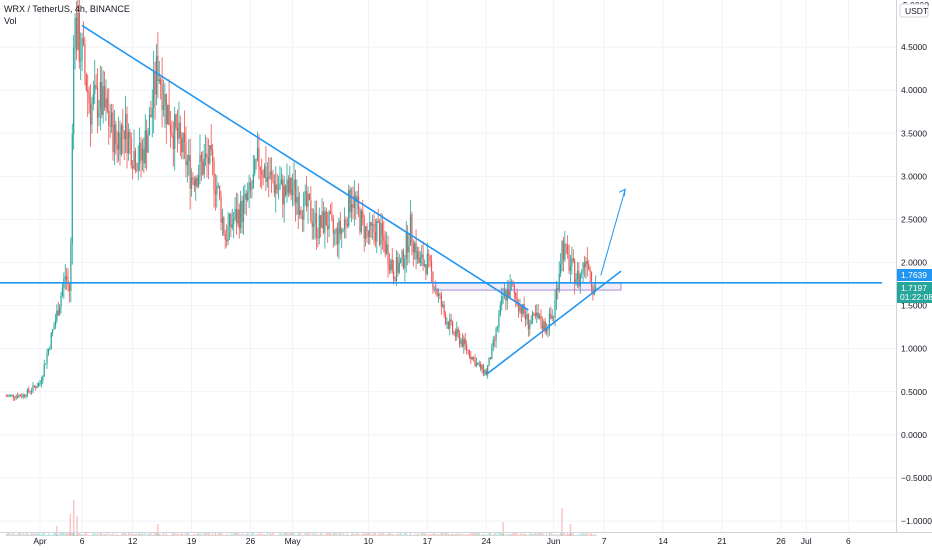 This screenshot has width=932, height=550. What do you see at coordinates (67, 9) in the screenshot?
I see `symbol-title: WRX / TetherUS, 4h, BINANCE` at bounding box center [67, 9].